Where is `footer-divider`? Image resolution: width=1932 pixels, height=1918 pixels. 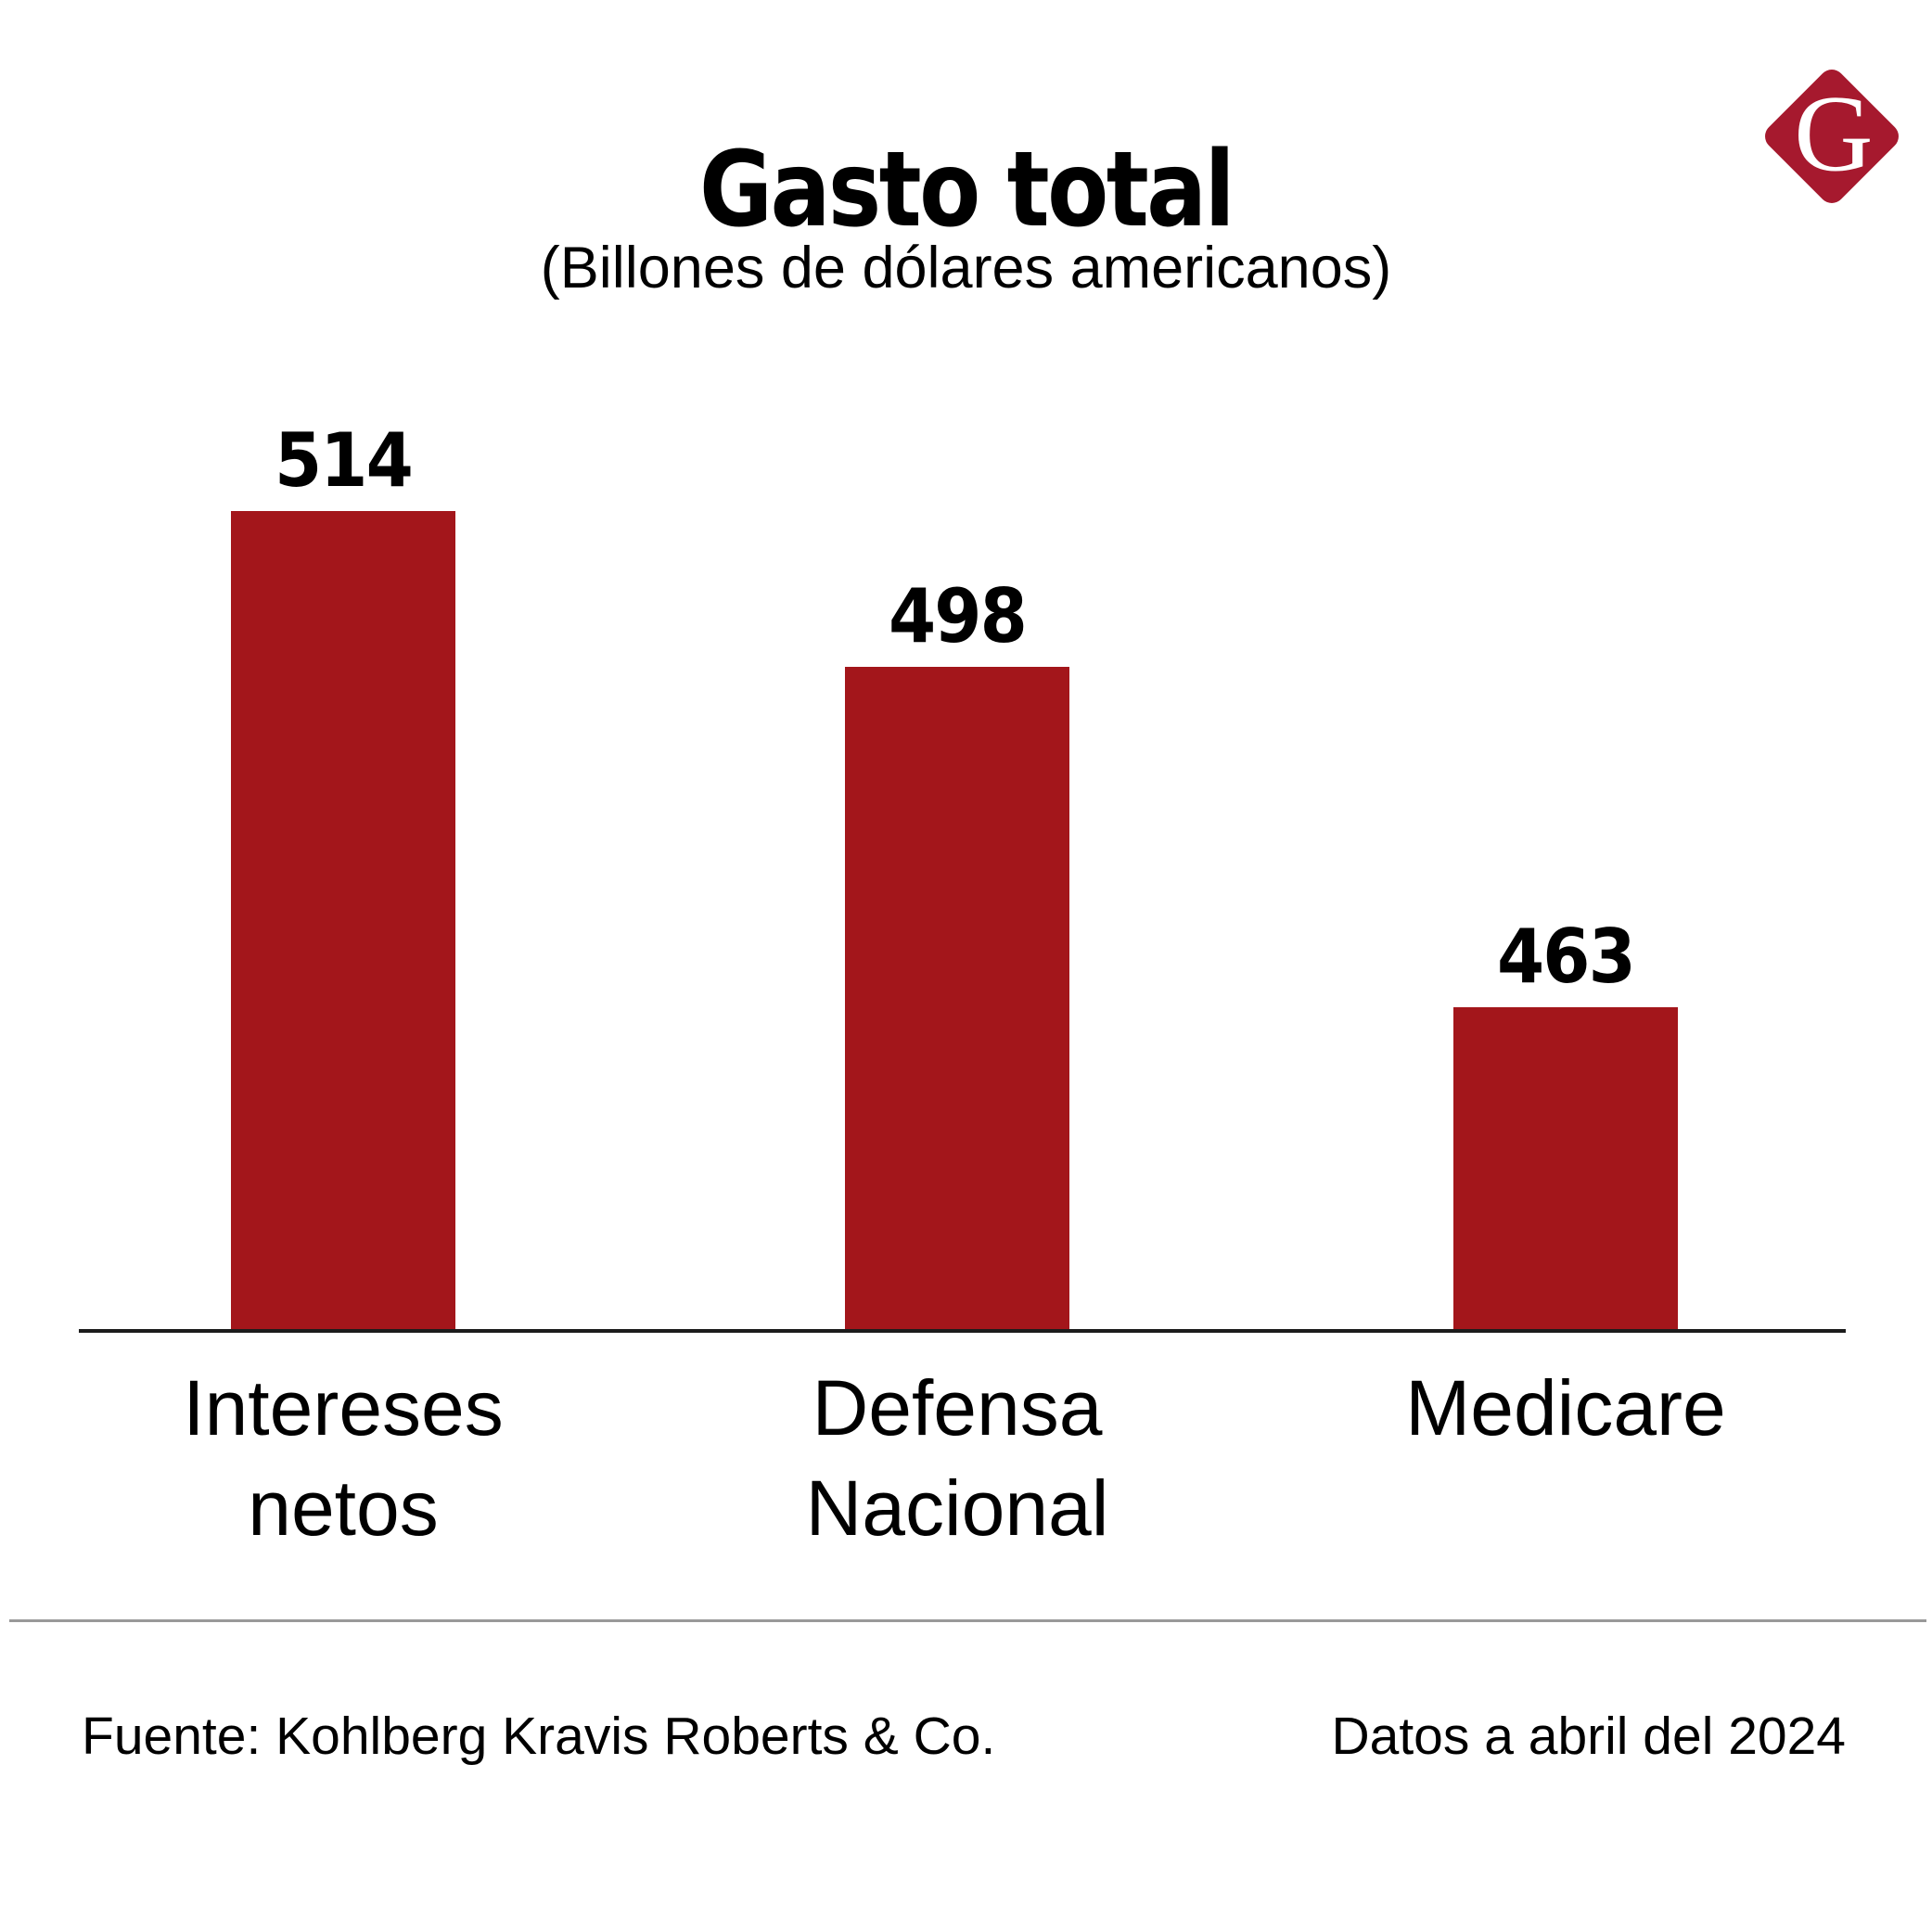
footer-divider is located at coordinates (967, 1620).